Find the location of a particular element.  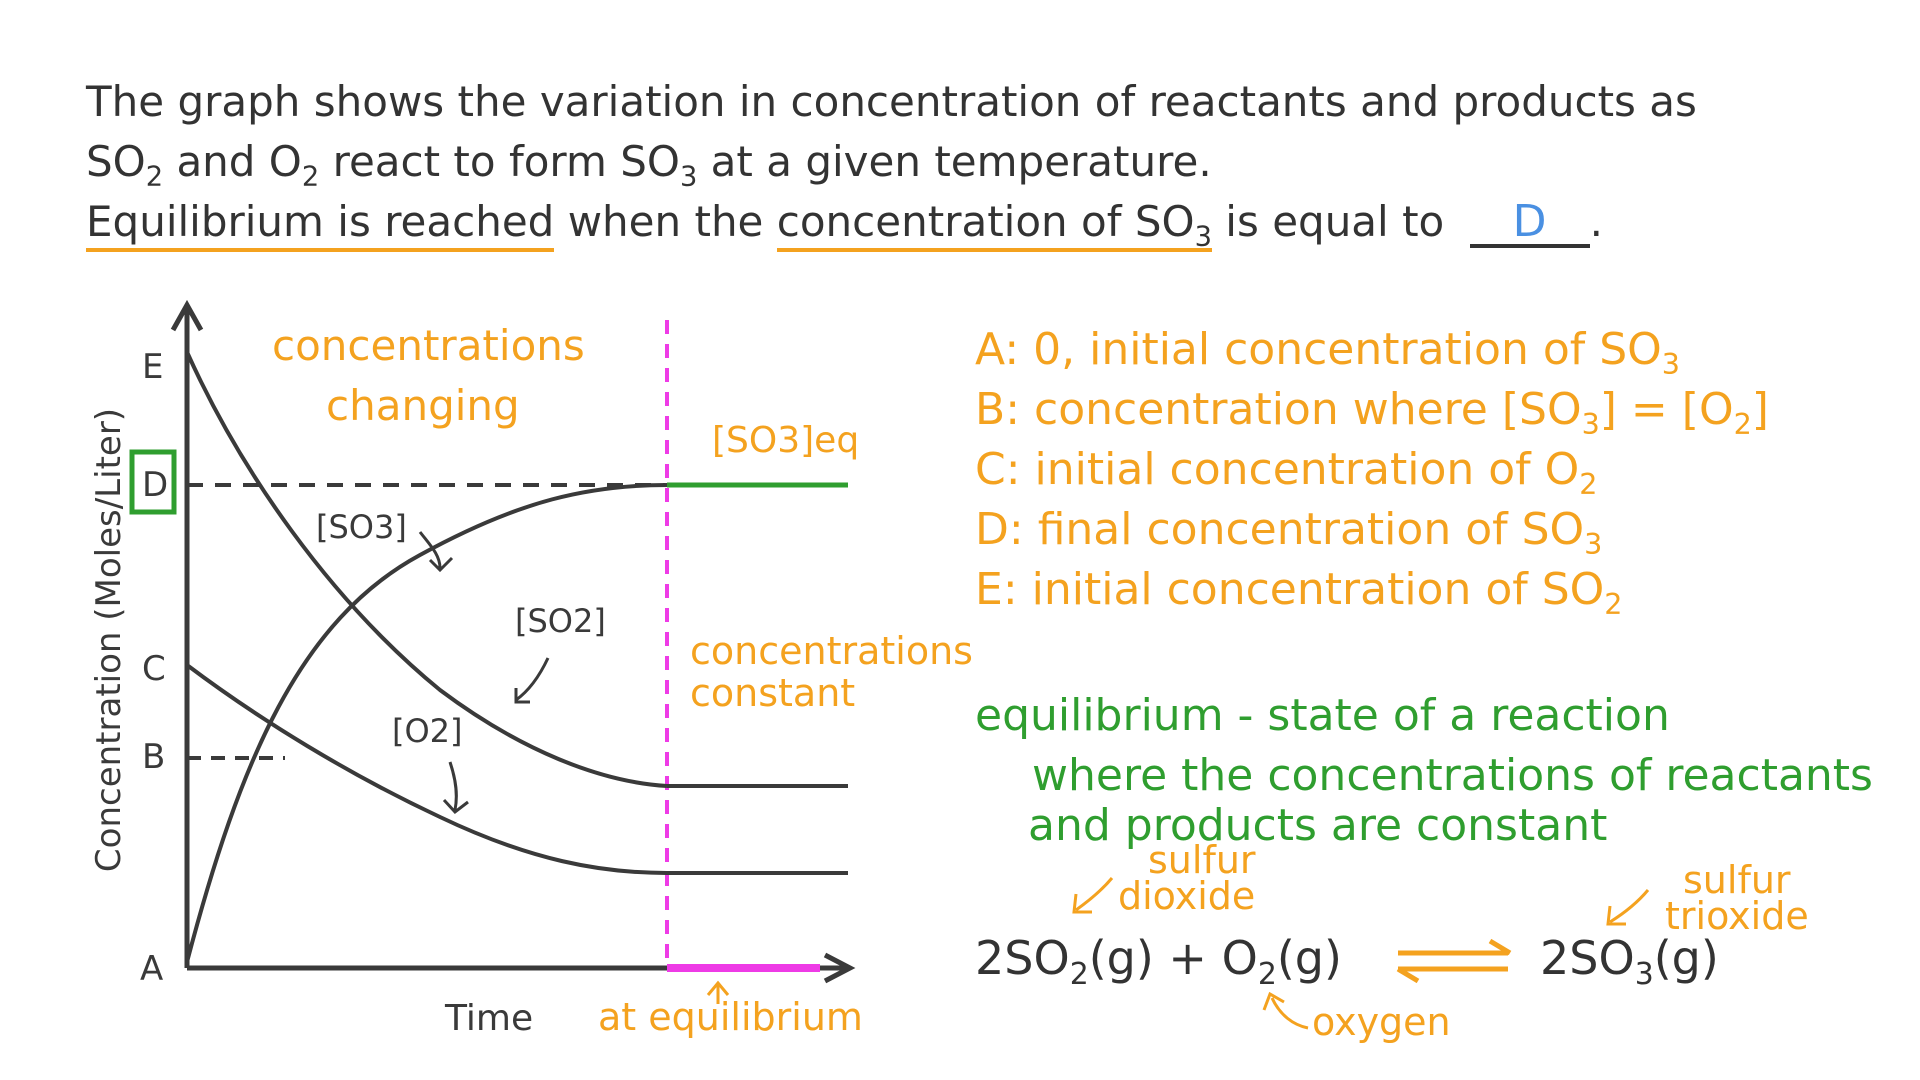

at-equilibrium-label: at equilibrium is located at coordinates (730, 1017).